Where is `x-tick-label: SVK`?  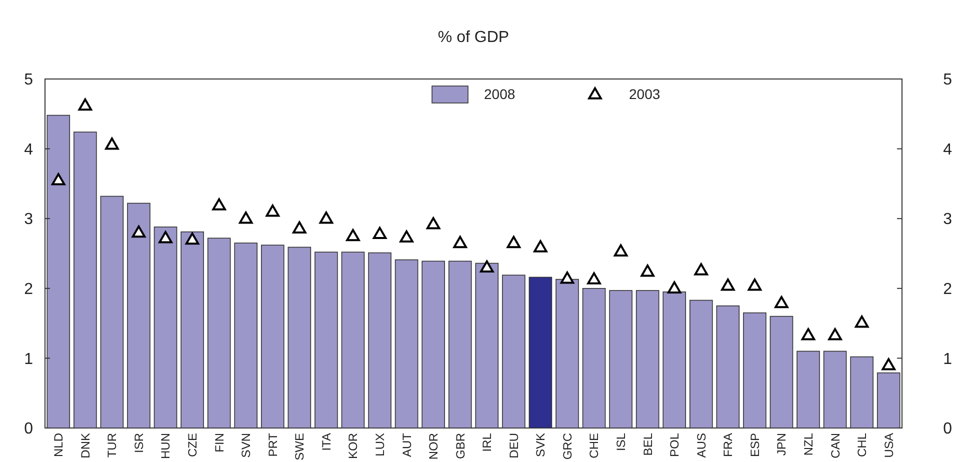
x-tick-label: SVK is located at coordinates (541, 445).